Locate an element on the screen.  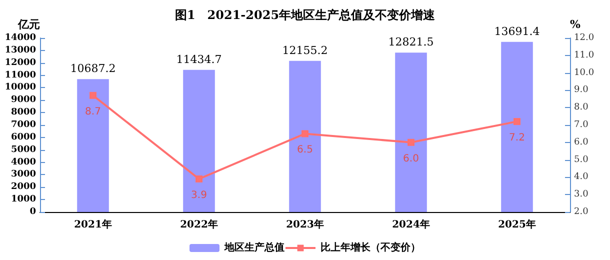
data-label: 6.0 is located at coordinates (411, 158).